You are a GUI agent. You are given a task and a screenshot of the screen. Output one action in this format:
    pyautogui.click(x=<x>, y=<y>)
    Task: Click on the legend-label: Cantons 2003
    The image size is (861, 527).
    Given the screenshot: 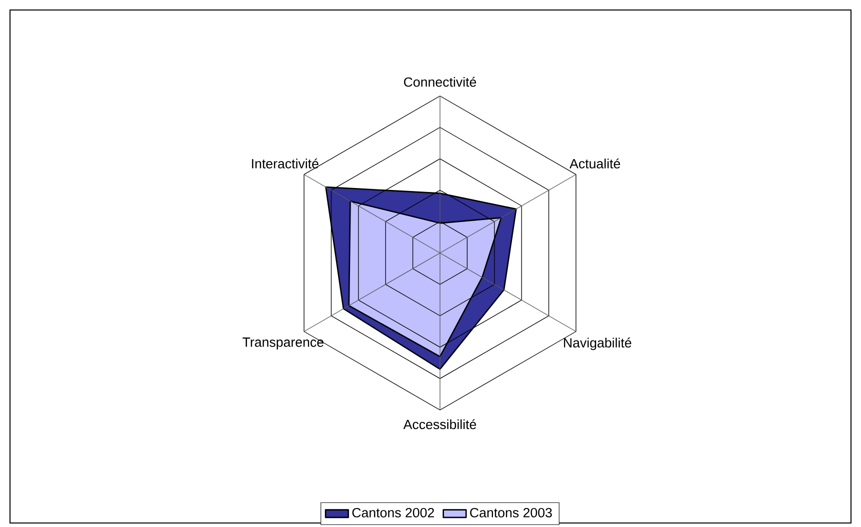 What is the action you would take?
    pyautogui.click(x=511, y=513)
    